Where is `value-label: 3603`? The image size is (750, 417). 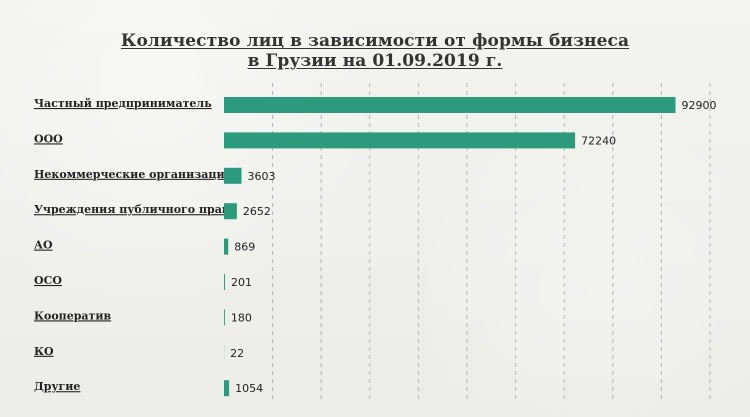 value-label: 3603 is located at coordinates (262, 176).